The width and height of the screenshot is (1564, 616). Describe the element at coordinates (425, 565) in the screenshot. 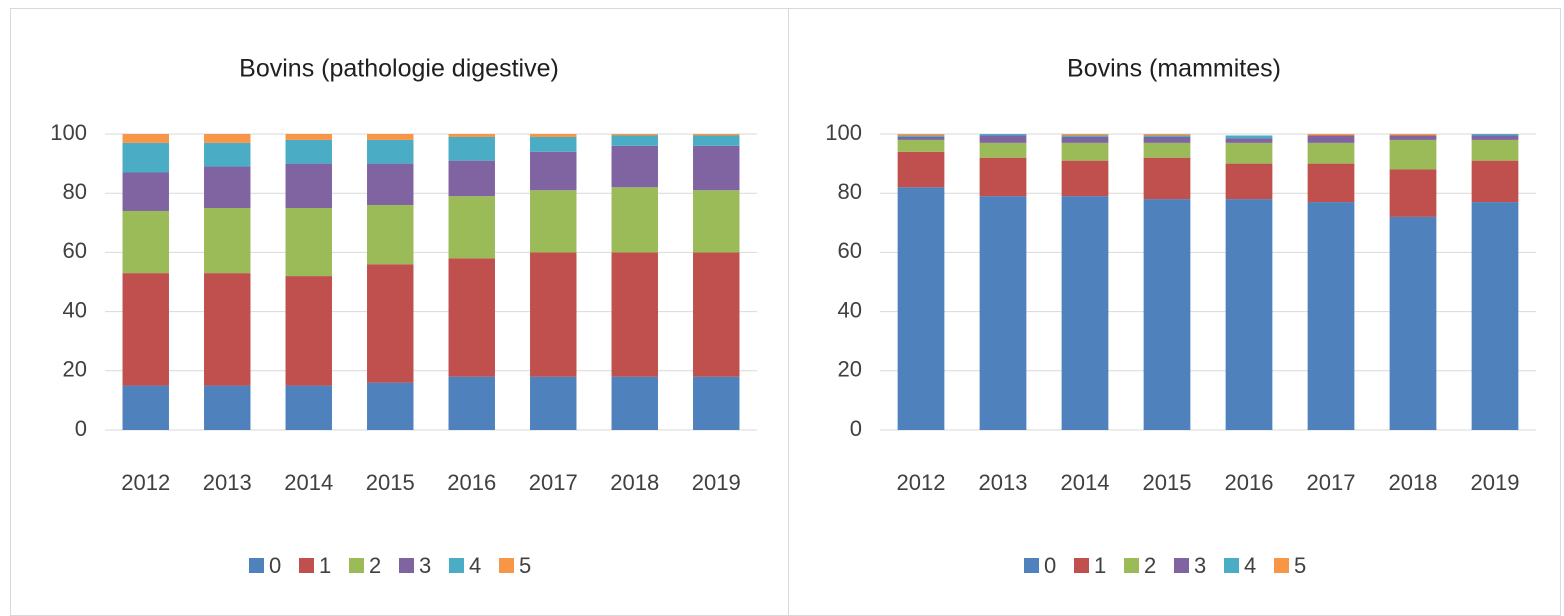

I see `legend-label: 3` at that location.